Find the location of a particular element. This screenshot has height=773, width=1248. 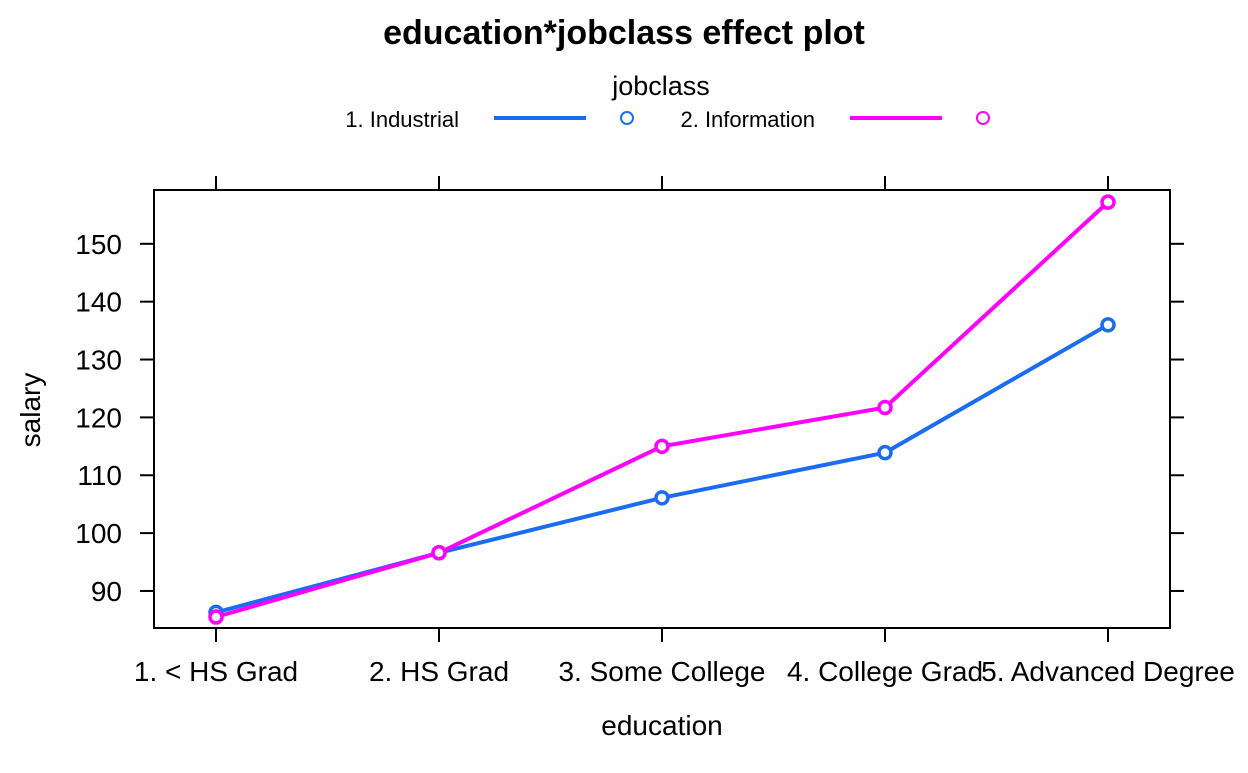

x-tick-label: 5. Advanced Degree is located at coordinates (1108, 671).